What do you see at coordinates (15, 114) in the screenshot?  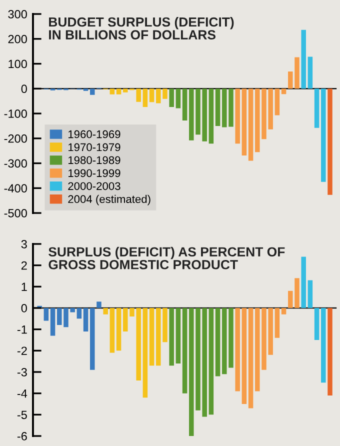 I see `y-tick-label: -100` at bounding box center [15, 114].